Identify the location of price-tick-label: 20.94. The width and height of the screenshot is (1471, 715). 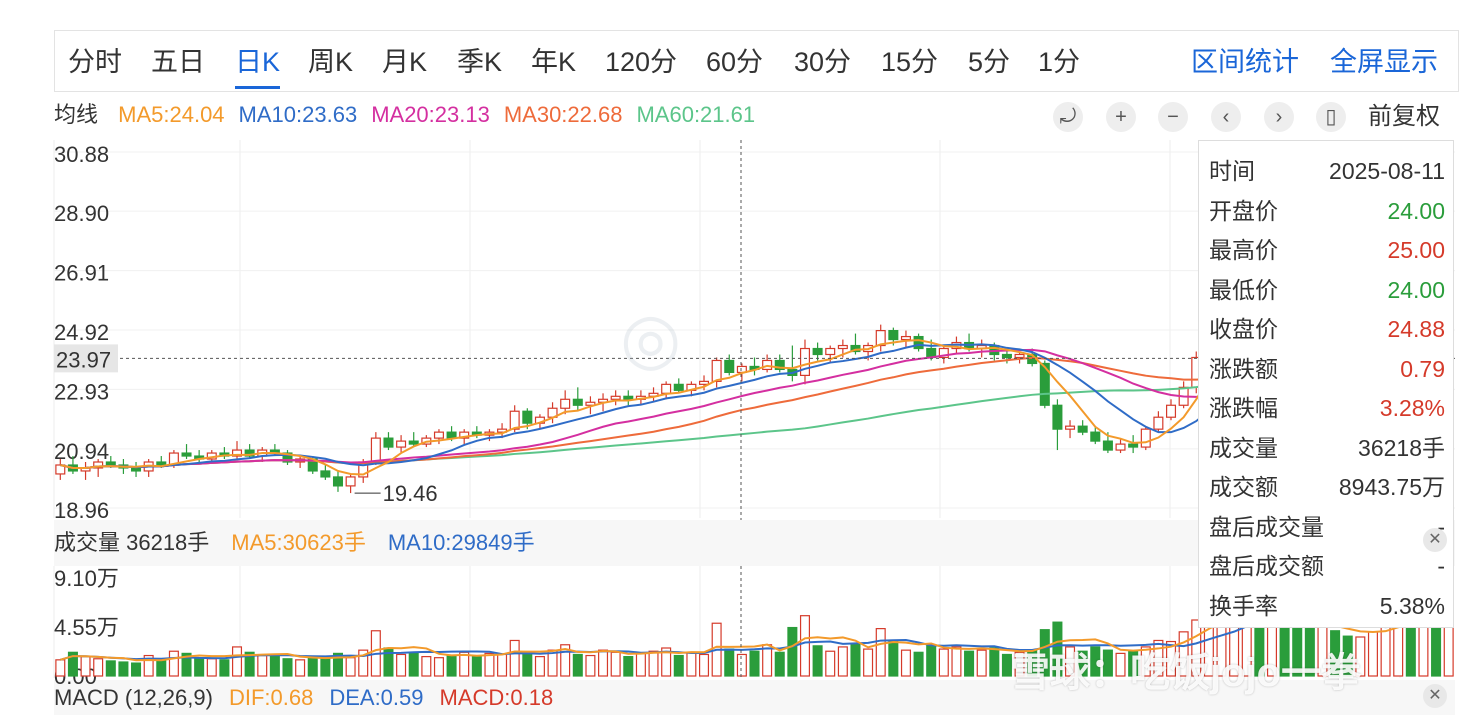
(81, 451).